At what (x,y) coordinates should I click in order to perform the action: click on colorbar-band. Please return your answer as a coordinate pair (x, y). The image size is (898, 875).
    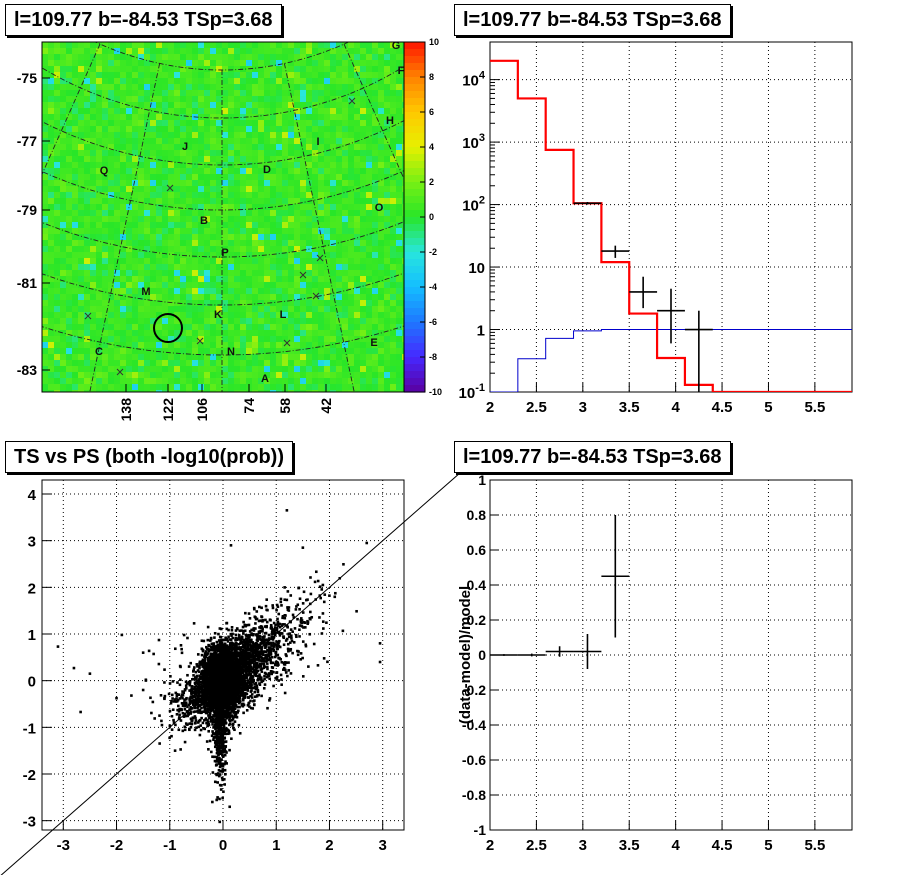
    Looking at the image, I should click on (414, 53).